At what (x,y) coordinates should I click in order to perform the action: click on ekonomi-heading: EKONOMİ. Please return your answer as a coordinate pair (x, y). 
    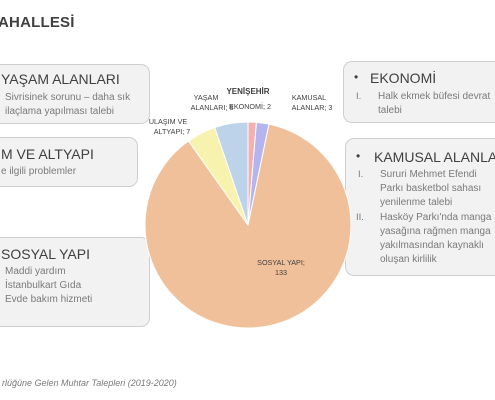
    Looking at the image, I should click on (403, 78).